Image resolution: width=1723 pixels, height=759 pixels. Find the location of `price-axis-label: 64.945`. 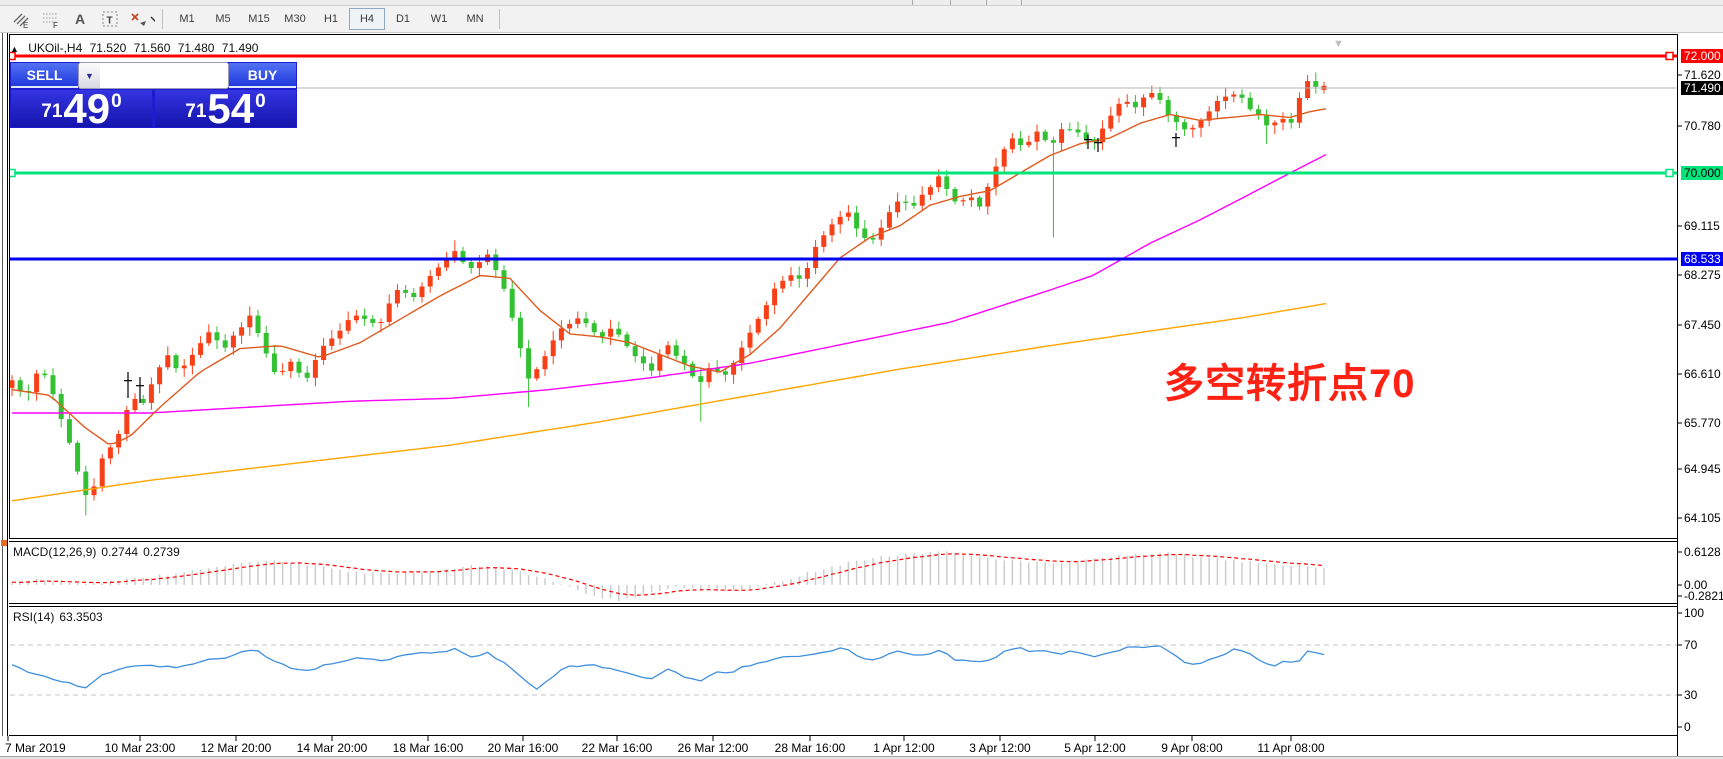

price-axis-label: 64.945 is located at coordinates (1702, 469).